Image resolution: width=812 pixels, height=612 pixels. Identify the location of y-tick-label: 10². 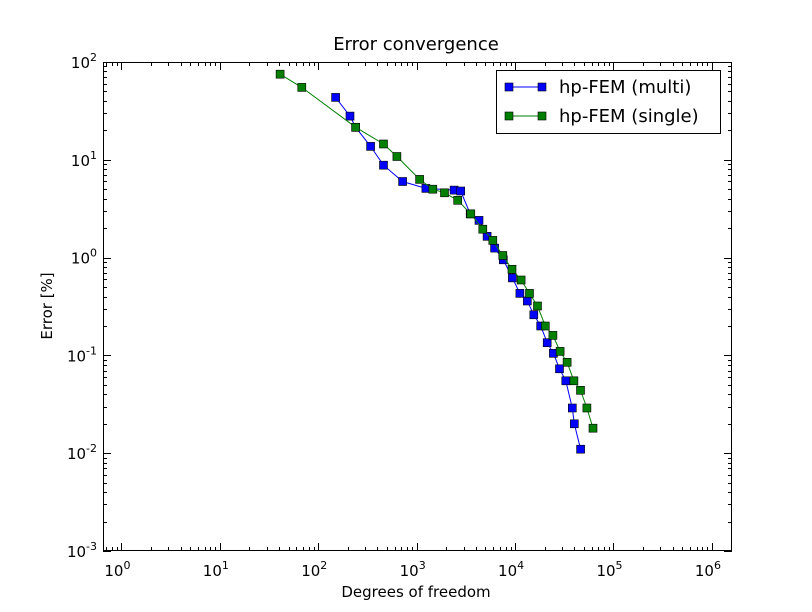
(84, 61).